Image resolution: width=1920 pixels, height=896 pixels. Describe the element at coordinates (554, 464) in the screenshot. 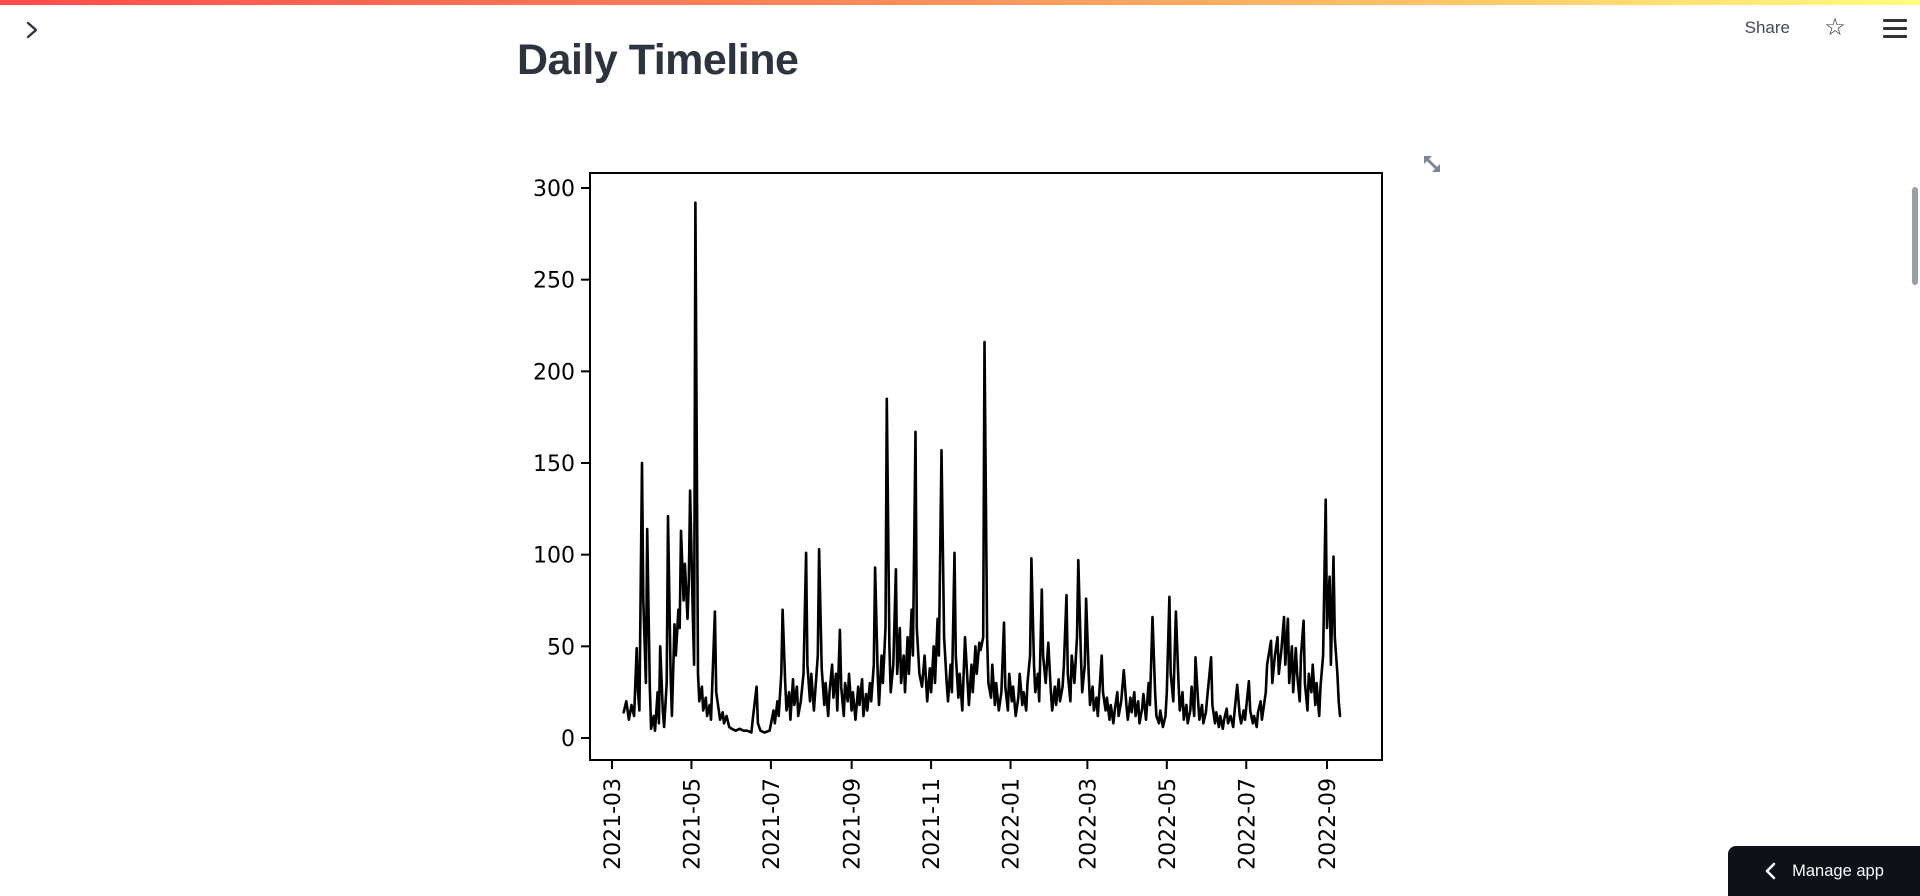

I see `svg-text: 150` at that location.